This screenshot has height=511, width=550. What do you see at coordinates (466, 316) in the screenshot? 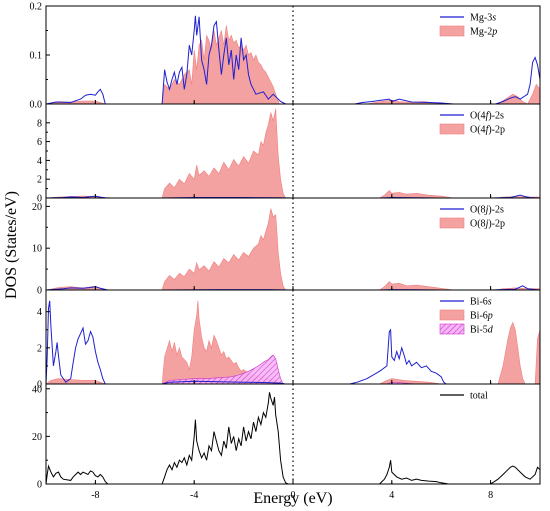
I see `legend: Bi-6s Bi-6p Bi-5d` at bounding box center [466, 316].